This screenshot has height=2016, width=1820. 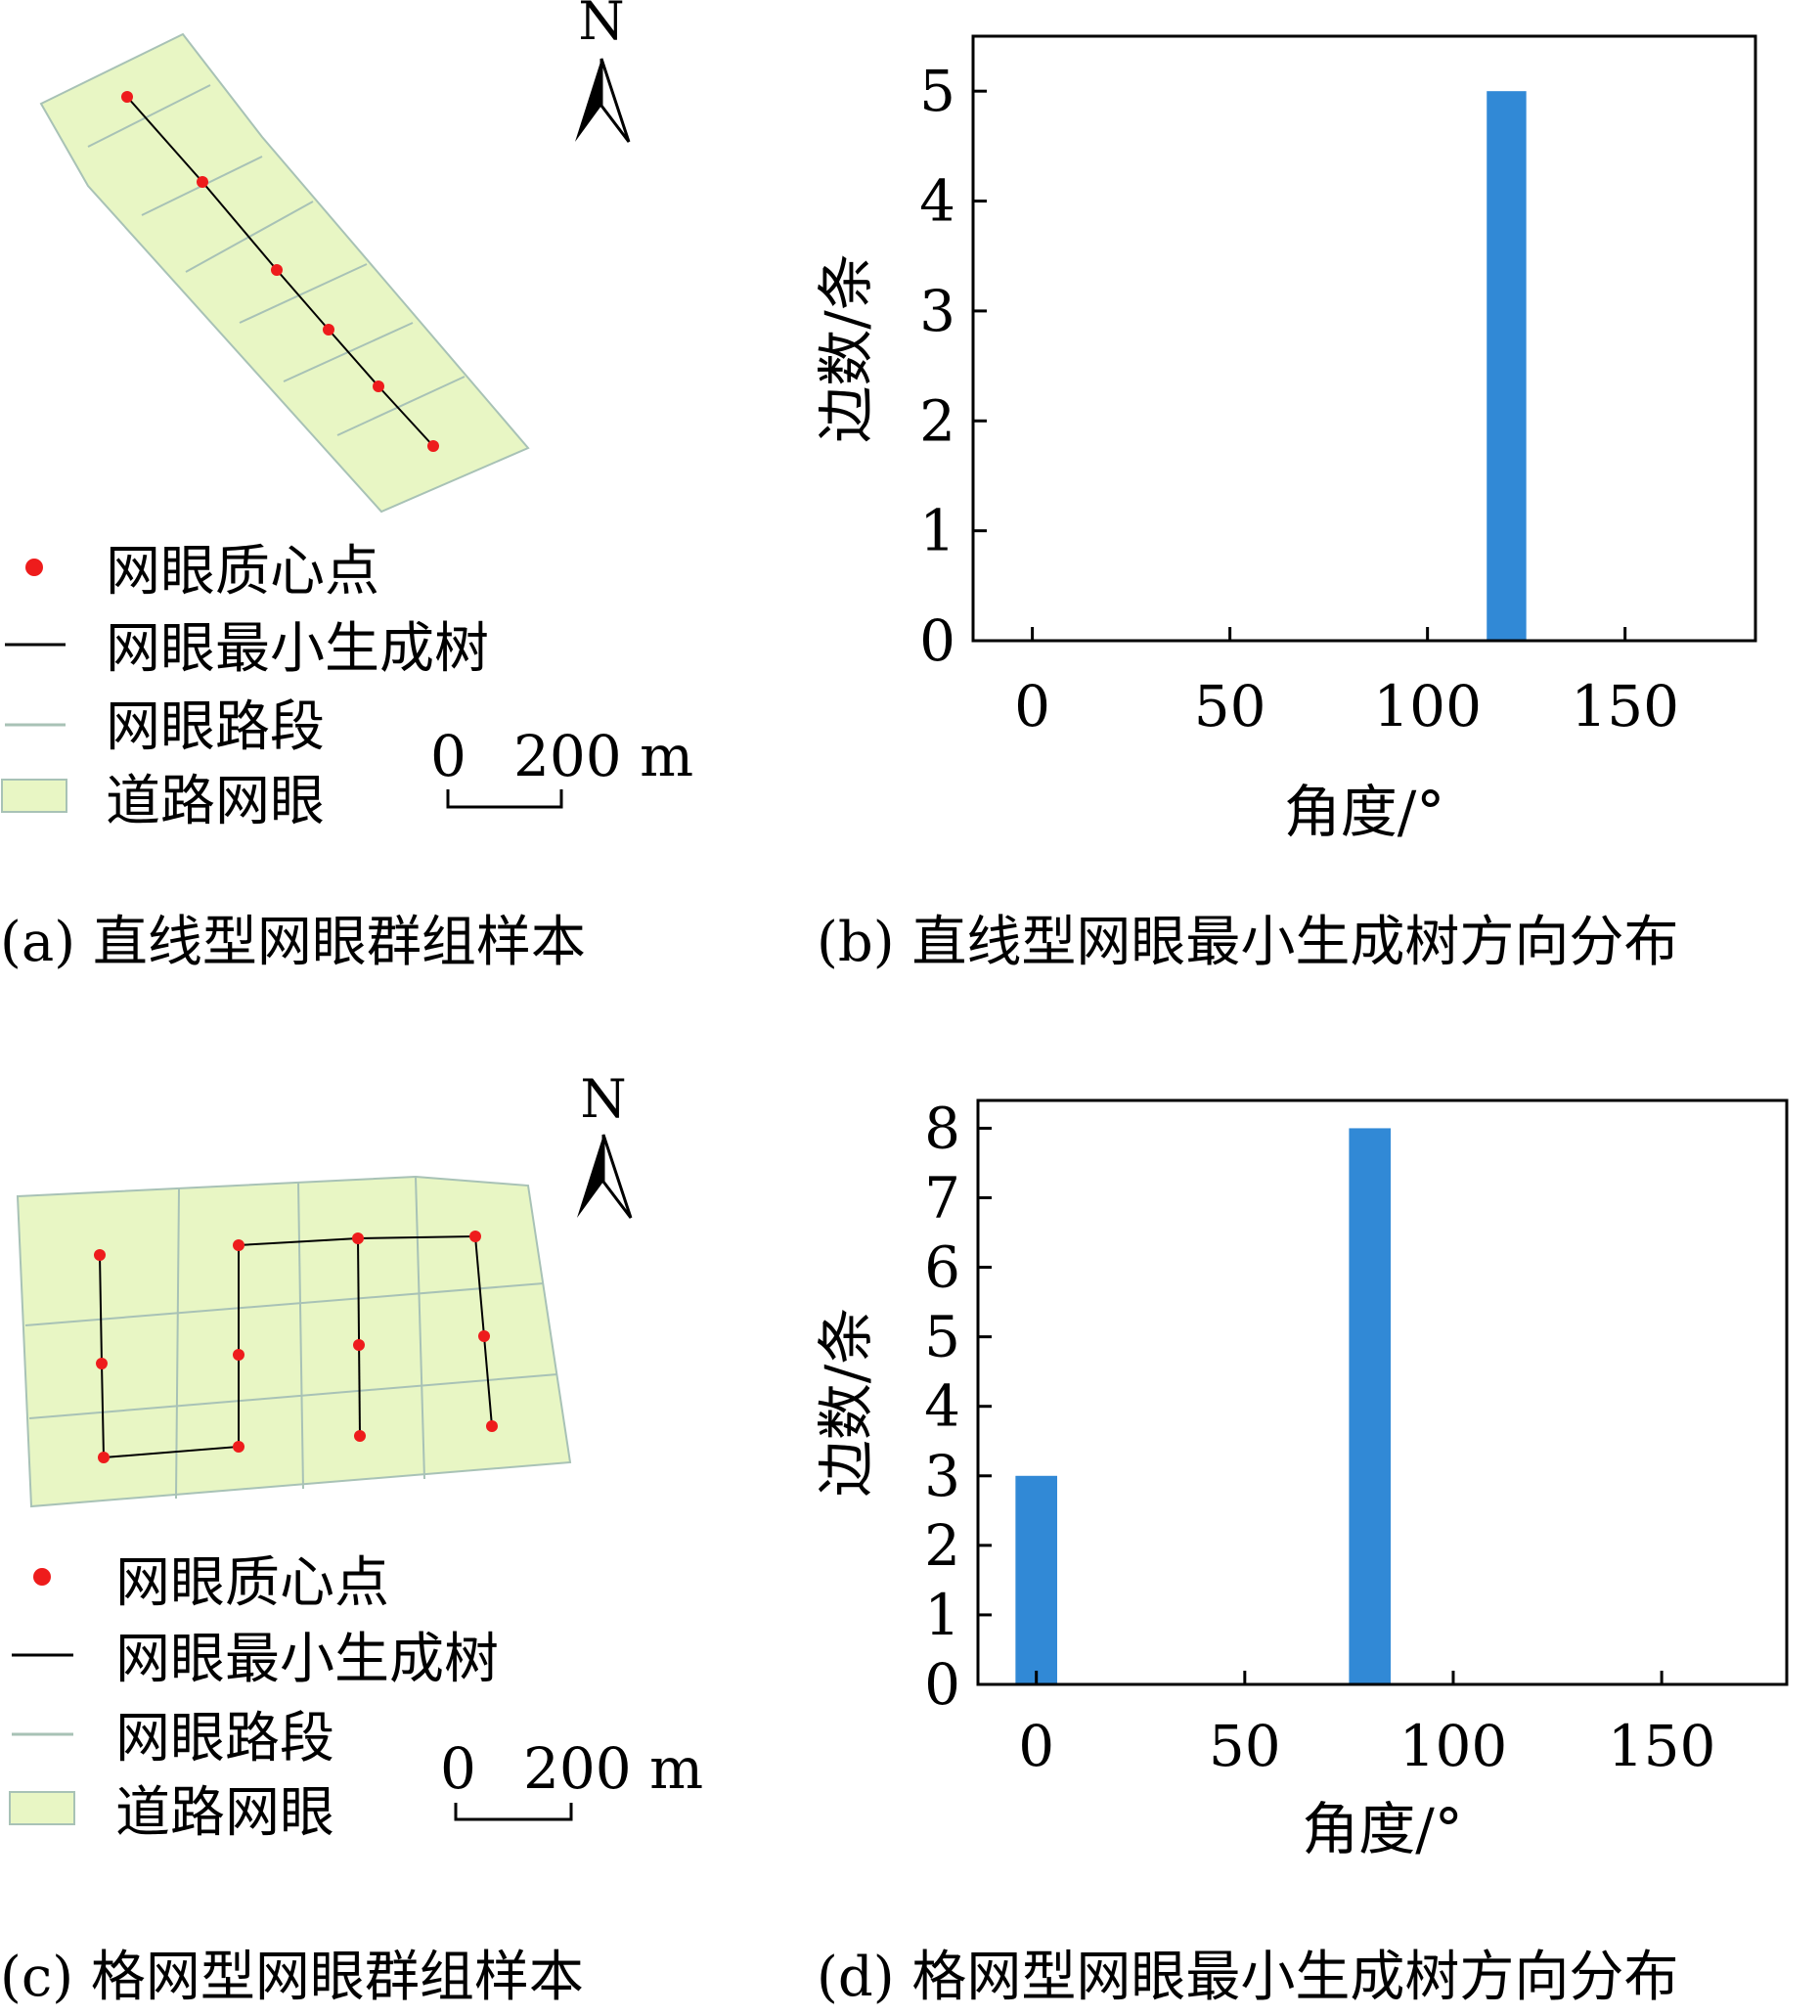 I want to click on caption-c: (c) 格网型网眼群组样本, so click(x=292, y=1977).